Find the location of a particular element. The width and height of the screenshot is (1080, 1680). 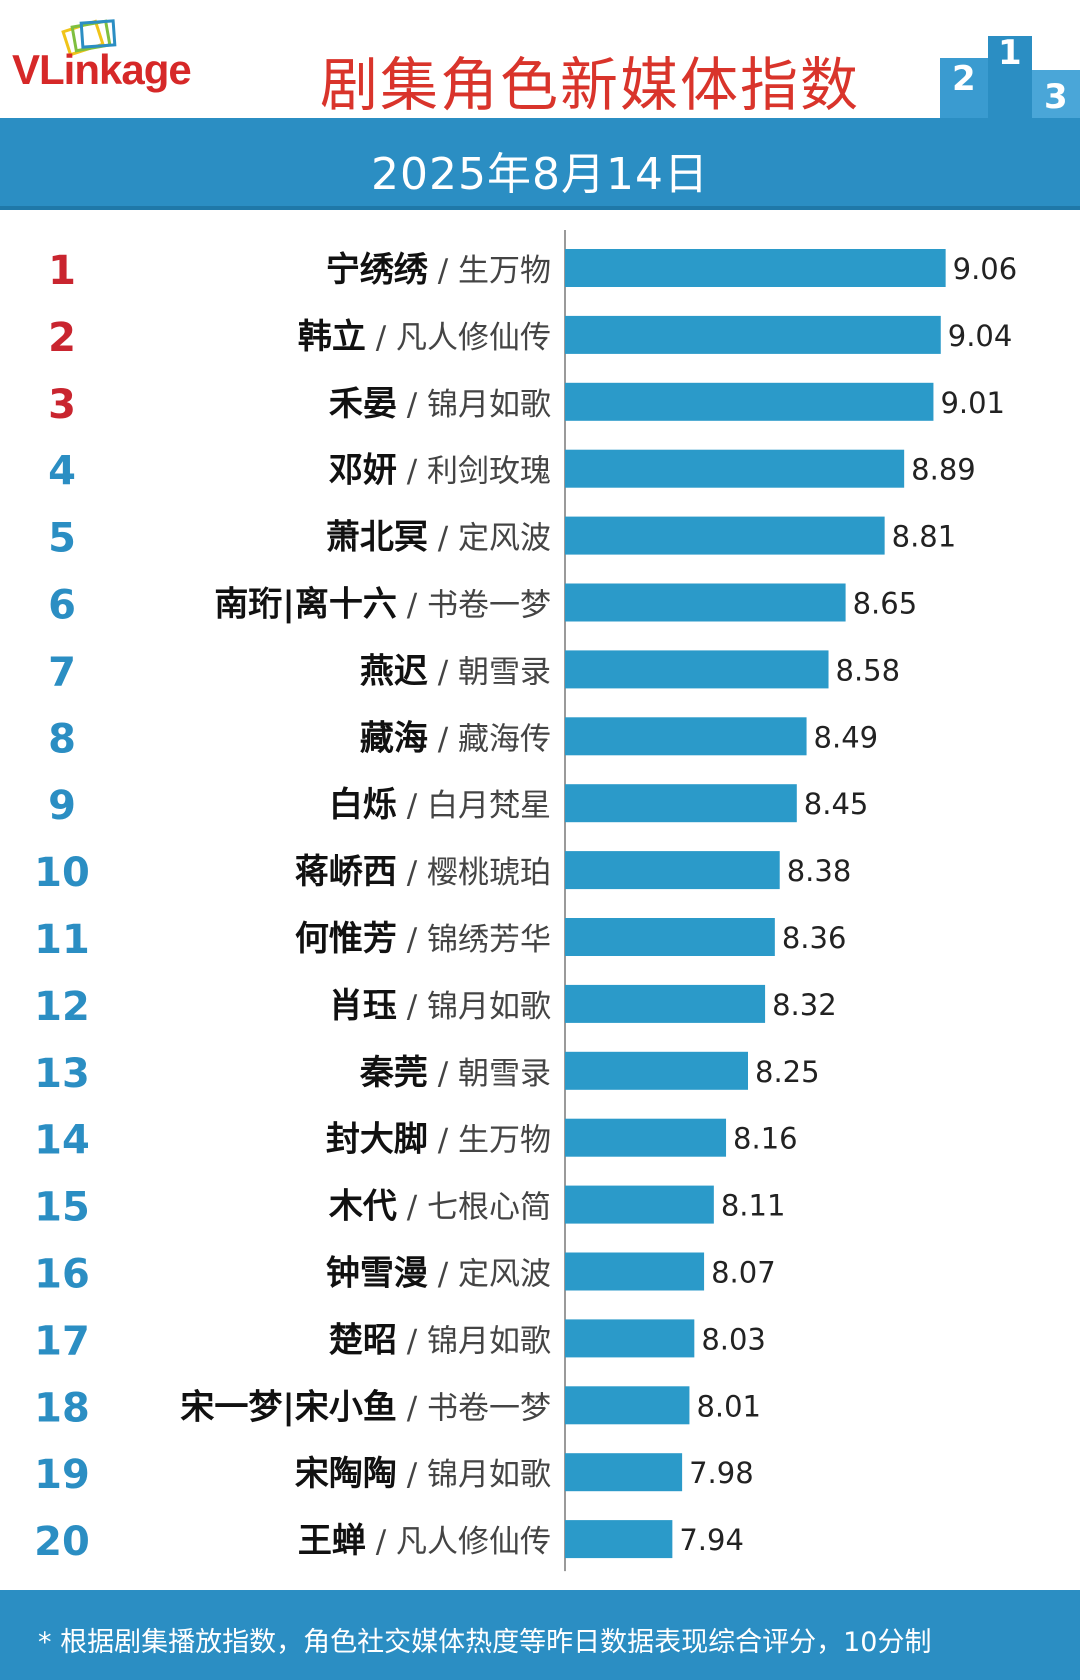

bar-row-12: 12 肖珏 / 锦月如歌 8.32 is located at coordinates (435, 1007).